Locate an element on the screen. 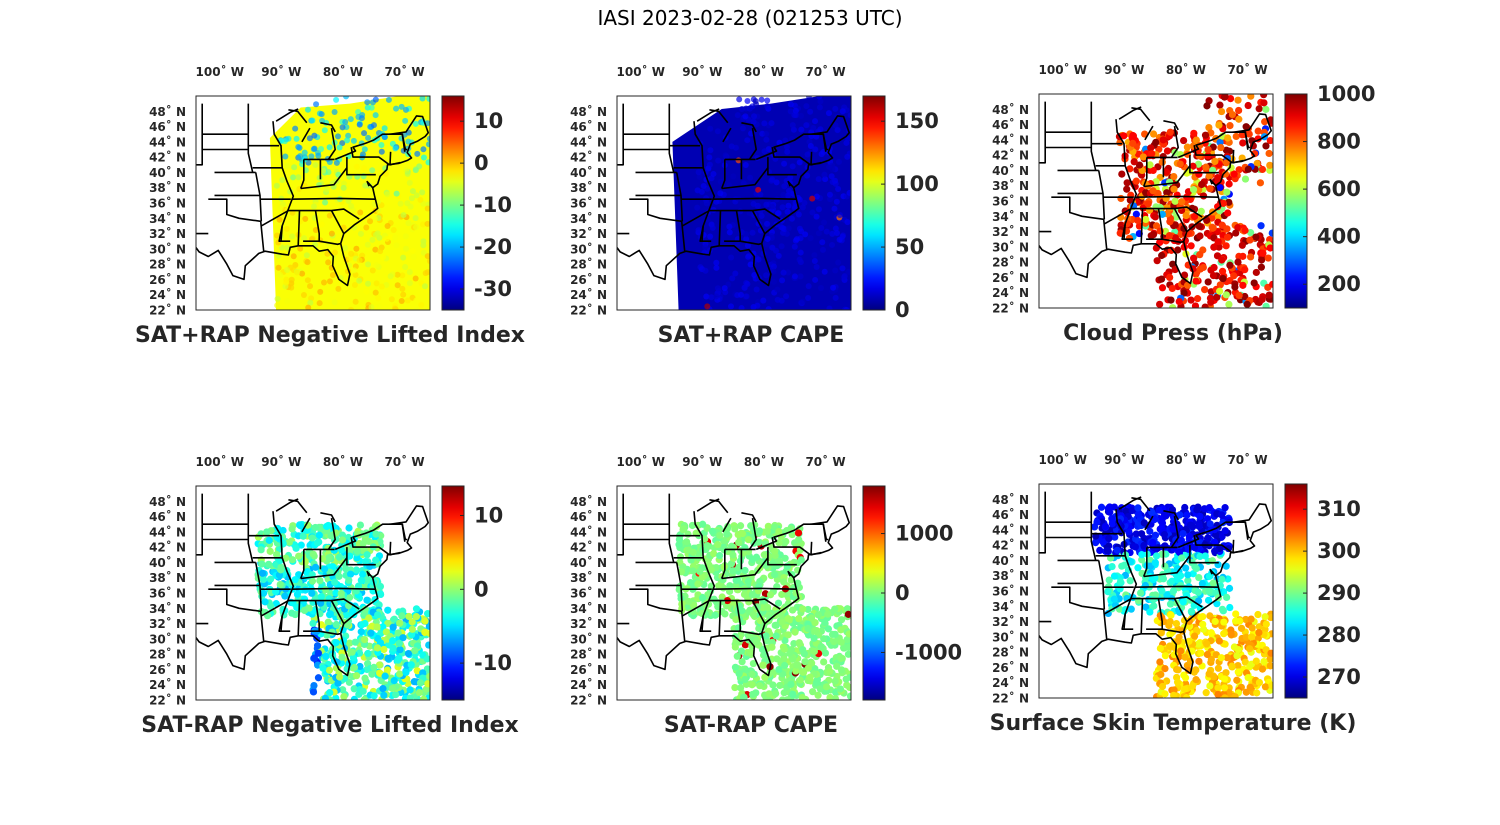  lat-tick-label: 24˚ N is located at coordinates (1010, 682).